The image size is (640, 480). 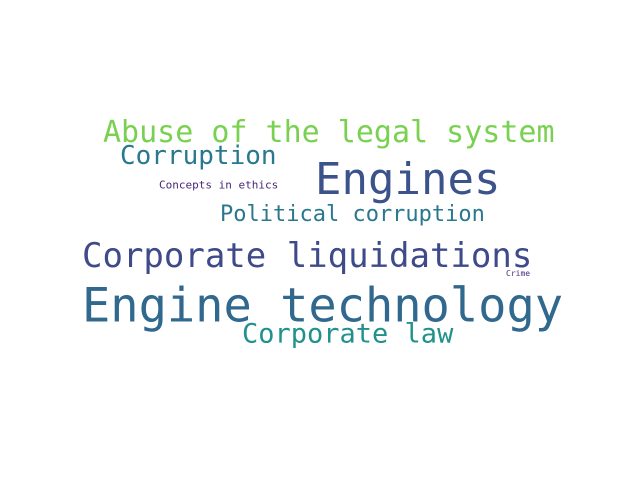 I want to click on word-political-corruption: Political corruption, so click(x=352, y=214).